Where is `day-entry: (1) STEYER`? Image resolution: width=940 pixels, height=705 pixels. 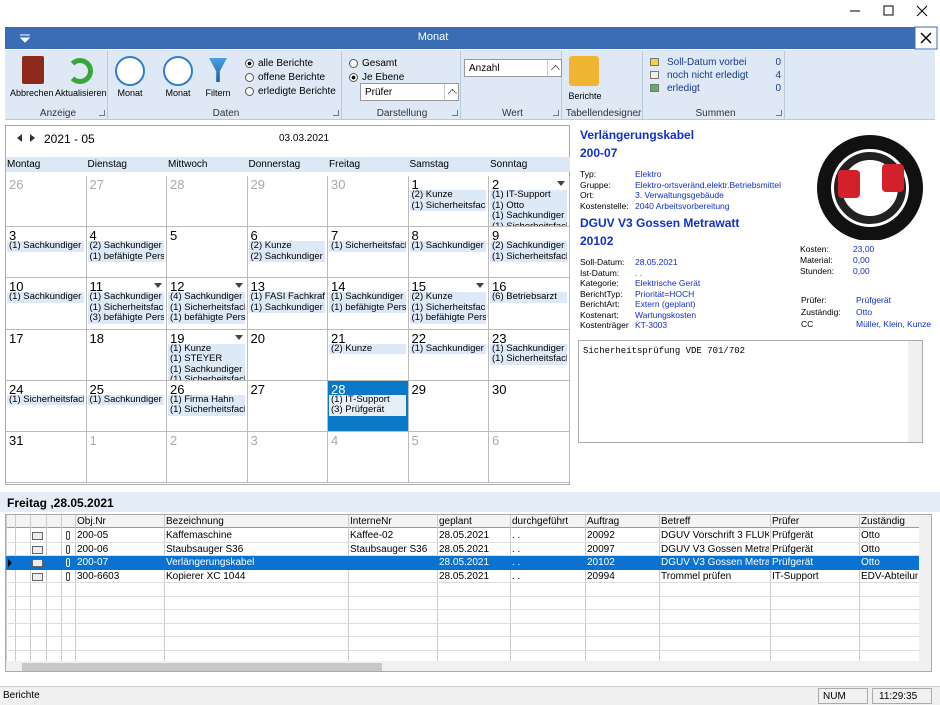 day-entry: (1) STEYER is located at coordinates (206, 359).